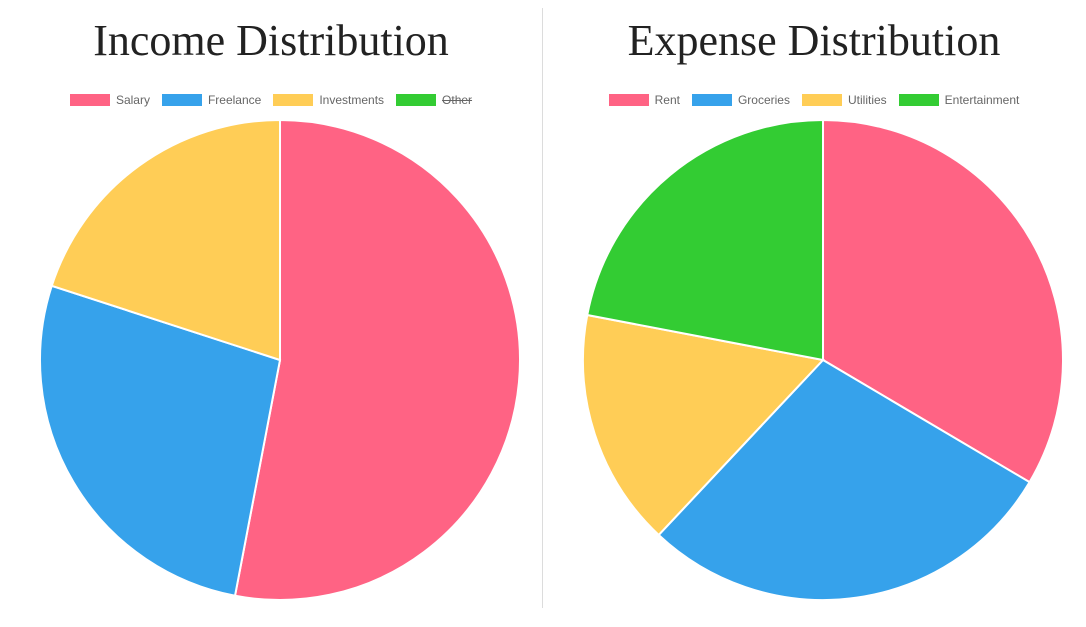 This screenshot has width=1086, height=627. What do you see at coordinates (943, 301) in the screenshot?
I see `expense-pie-slice-rent` at bounding box center [943, 301].